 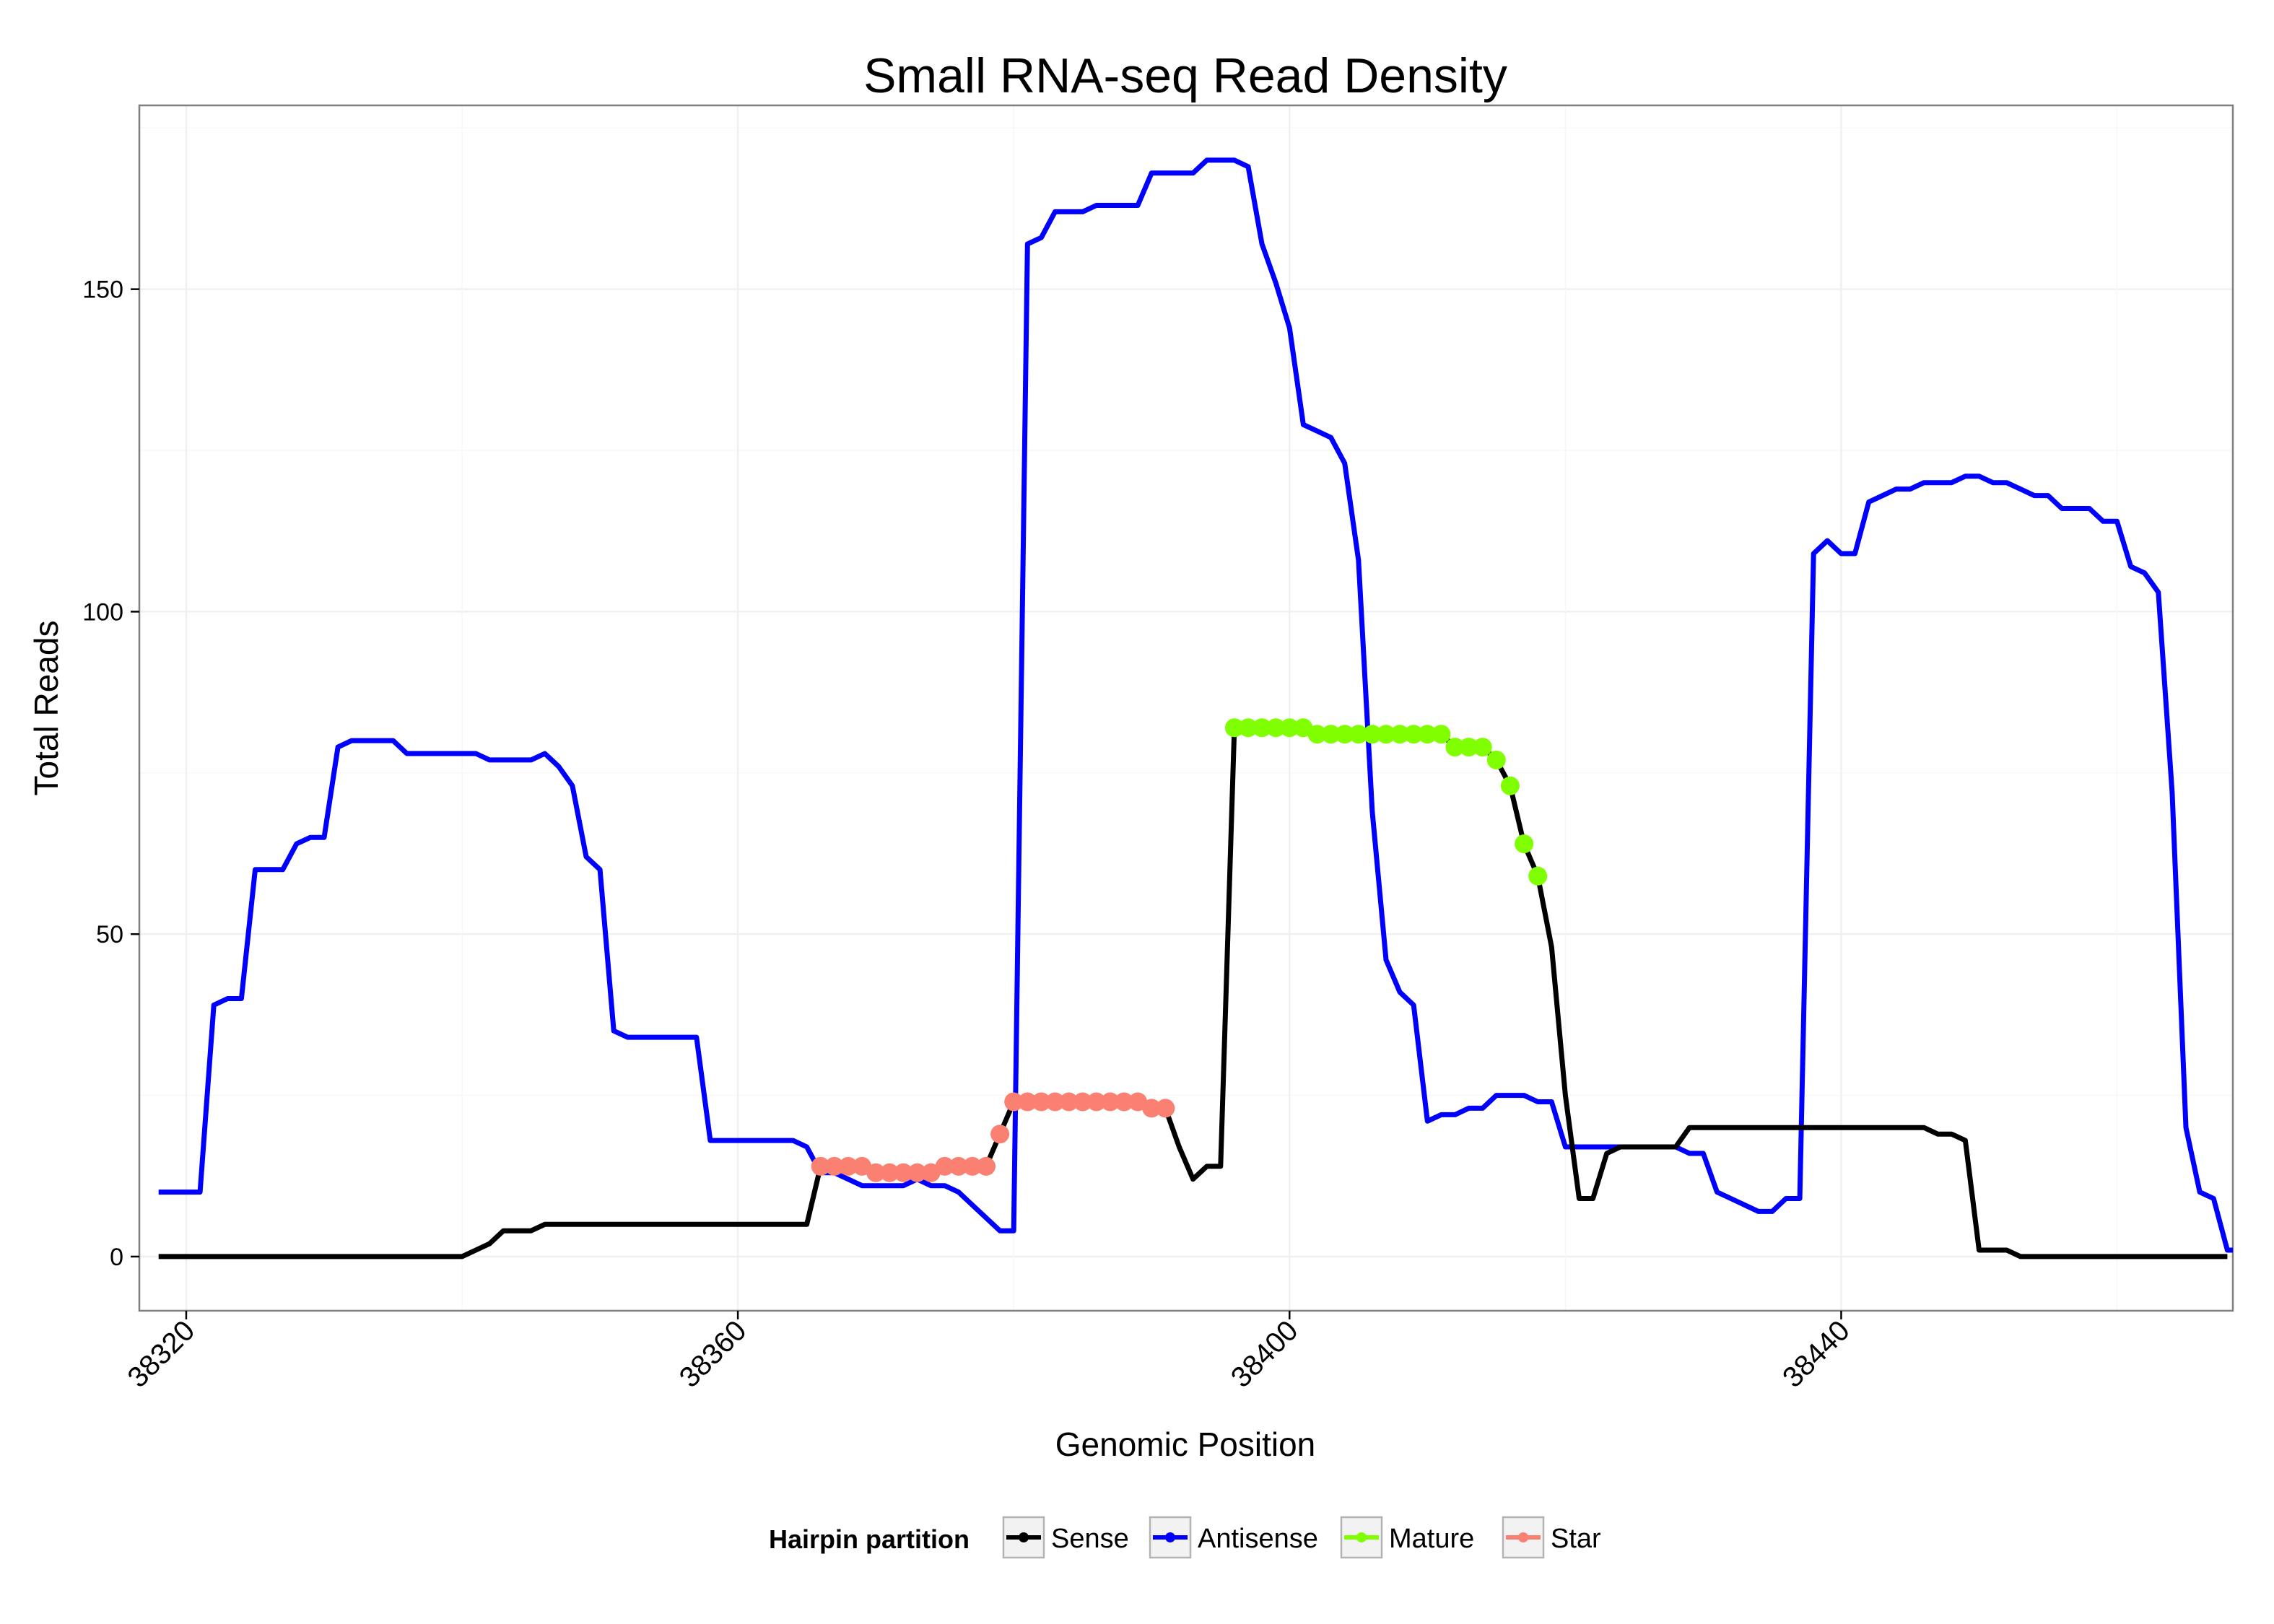 What do you see at coordinates (110, 934) in the screenshot?
I see `y-tick-label: 50` at bounding box center [110, 934].